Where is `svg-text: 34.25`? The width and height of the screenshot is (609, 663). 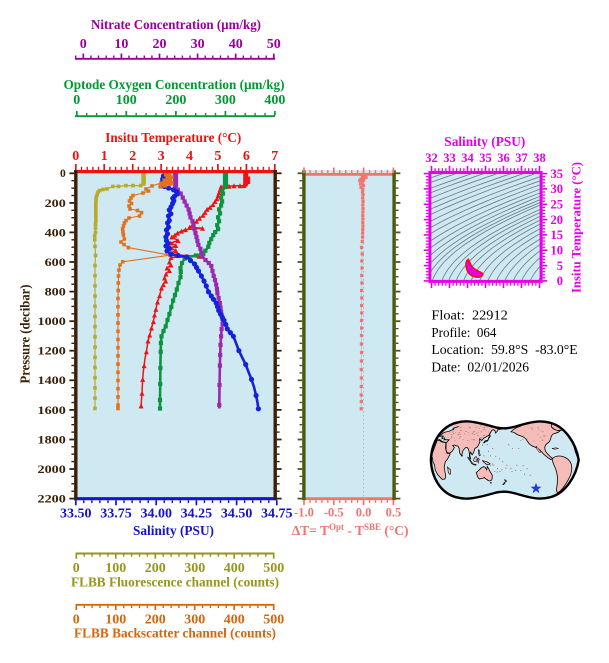 svg-text: 34.25 is located at coordinates (197, 514).